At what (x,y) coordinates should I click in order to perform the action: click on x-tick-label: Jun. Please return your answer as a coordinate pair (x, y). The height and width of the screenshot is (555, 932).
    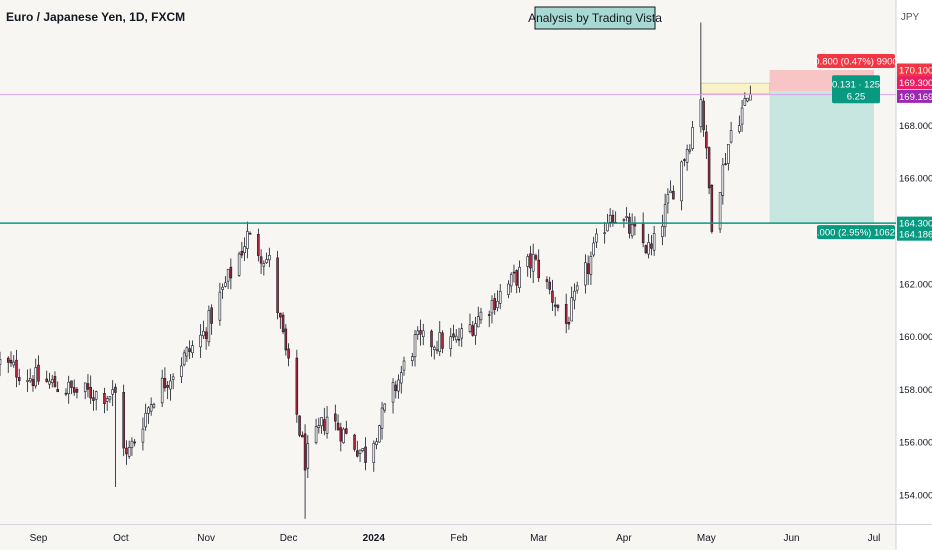
    Looking at the image, I should click on (791, 538).